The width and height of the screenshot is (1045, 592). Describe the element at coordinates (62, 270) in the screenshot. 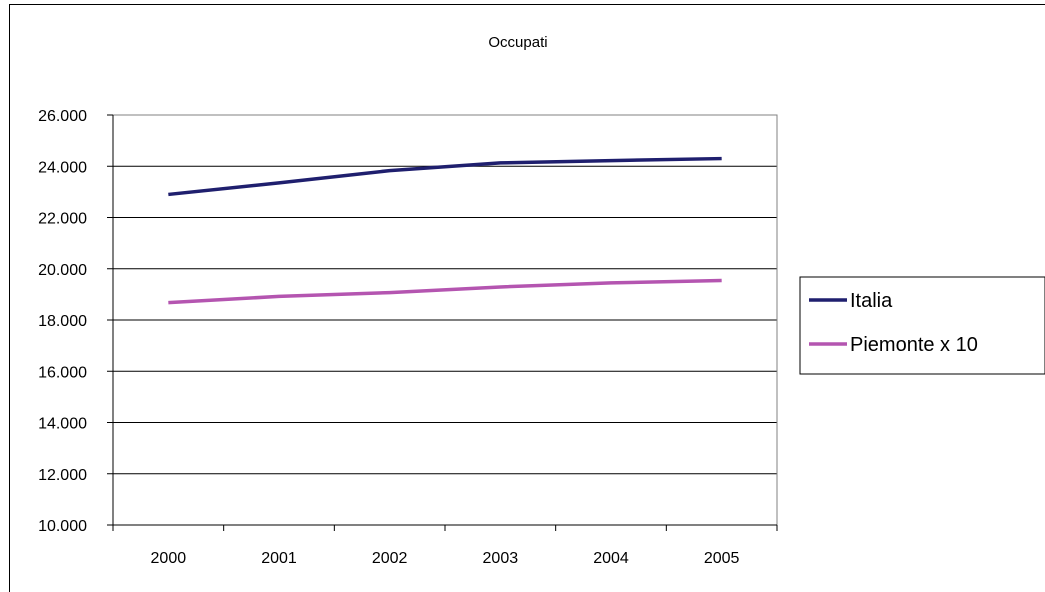

I see `y-tick-label: 20.000` at that location.